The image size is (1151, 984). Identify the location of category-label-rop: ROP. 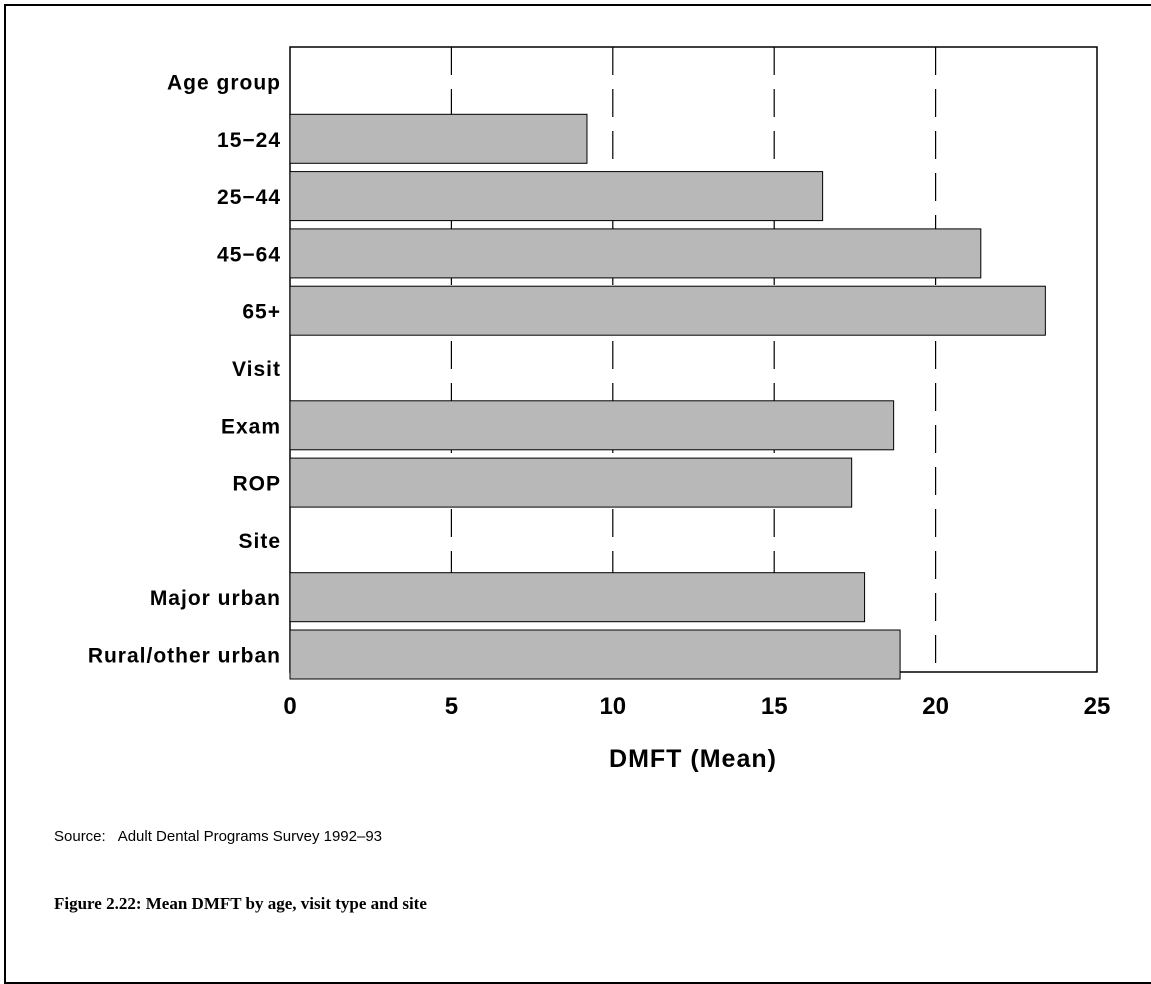
(256, 484).